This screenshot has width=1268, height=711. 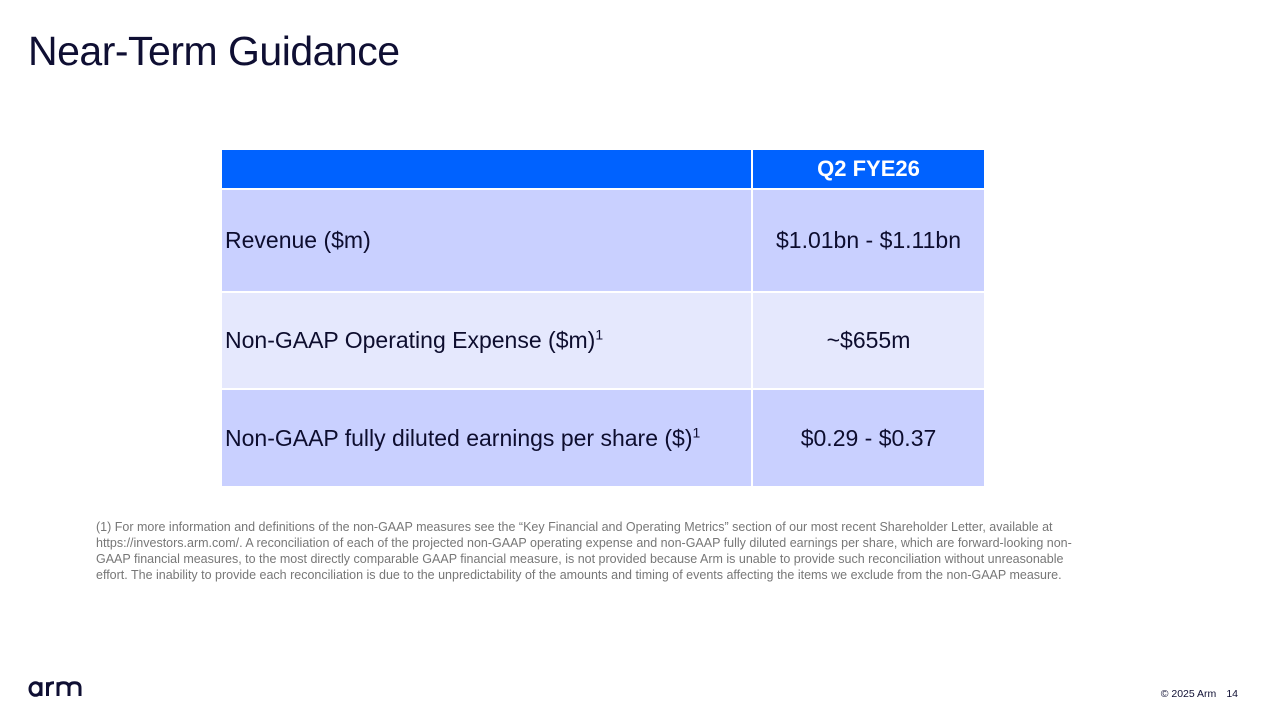 I want to click on row-value-opex: ~$655m, so click(x=868, y=340).